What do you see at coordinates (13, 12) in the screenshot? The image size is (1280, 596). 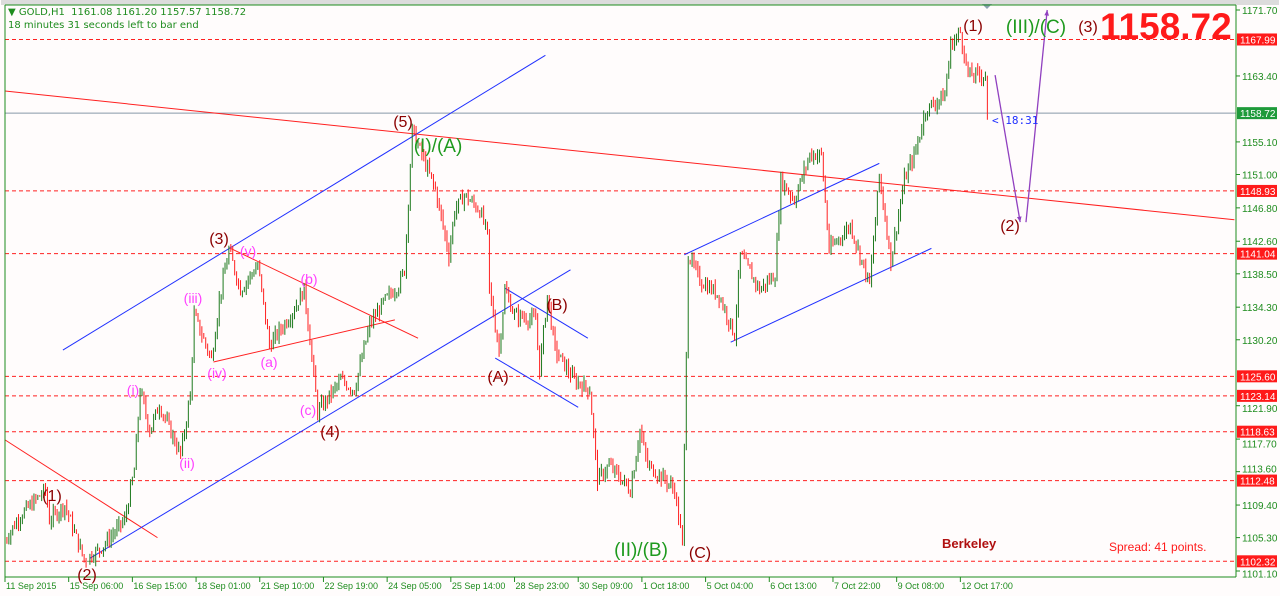 I see `collapse-triangle-icon: ▼` at bounding box center [13, 12].